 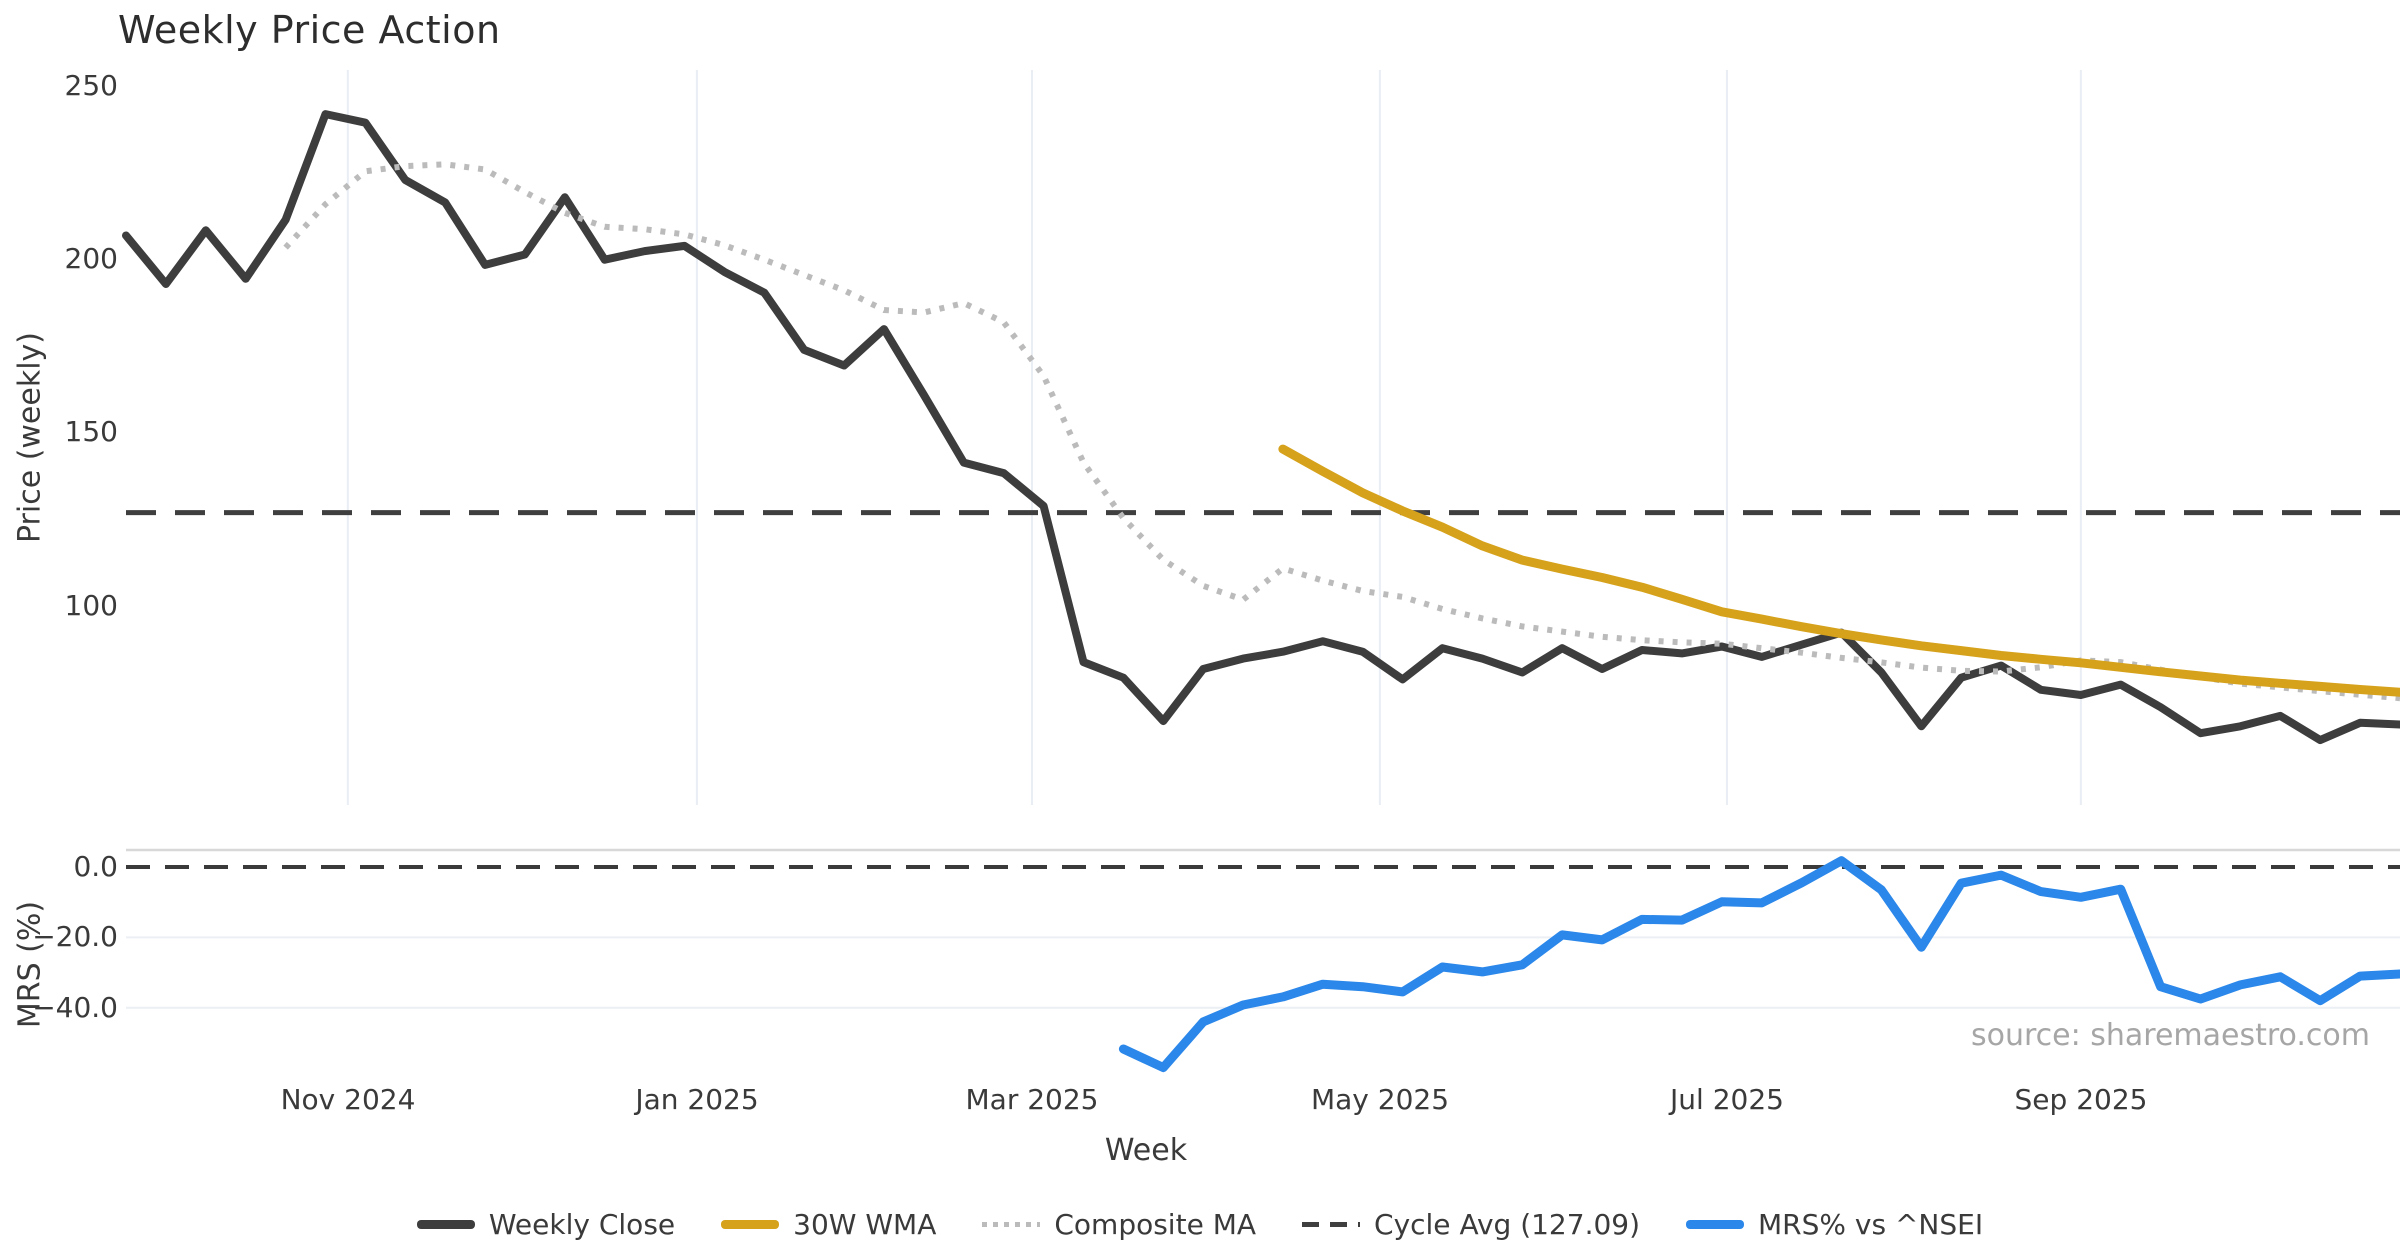 I want to click on legend-label: 30W WMA, so click(x=865, y=1224).